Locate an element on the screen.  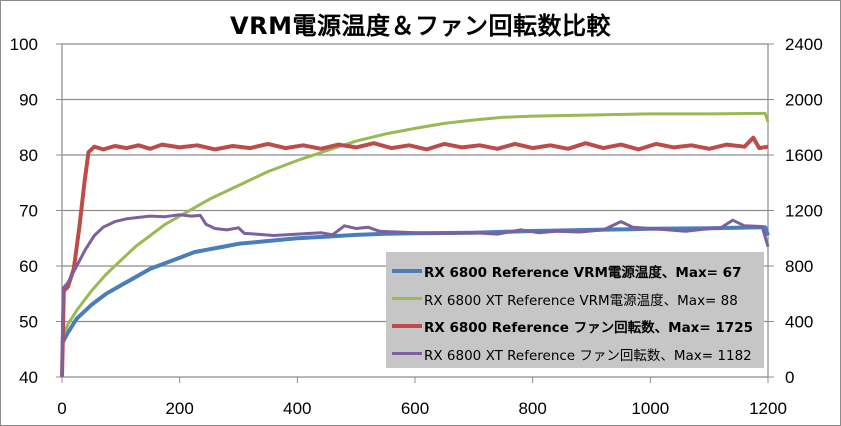
x-tick-label: 200 is located at coordinates (179, 408).